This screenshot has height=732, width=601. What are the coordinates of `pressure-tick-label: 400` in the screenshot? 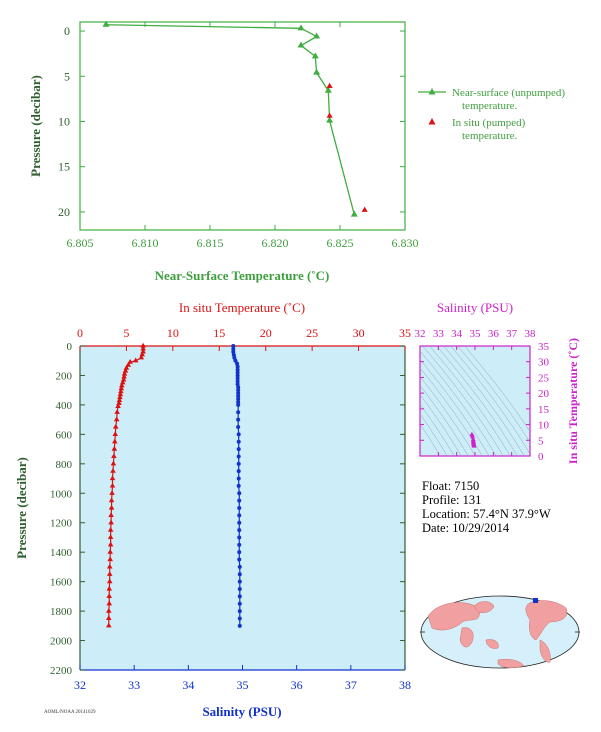 It's located at (64, 406).